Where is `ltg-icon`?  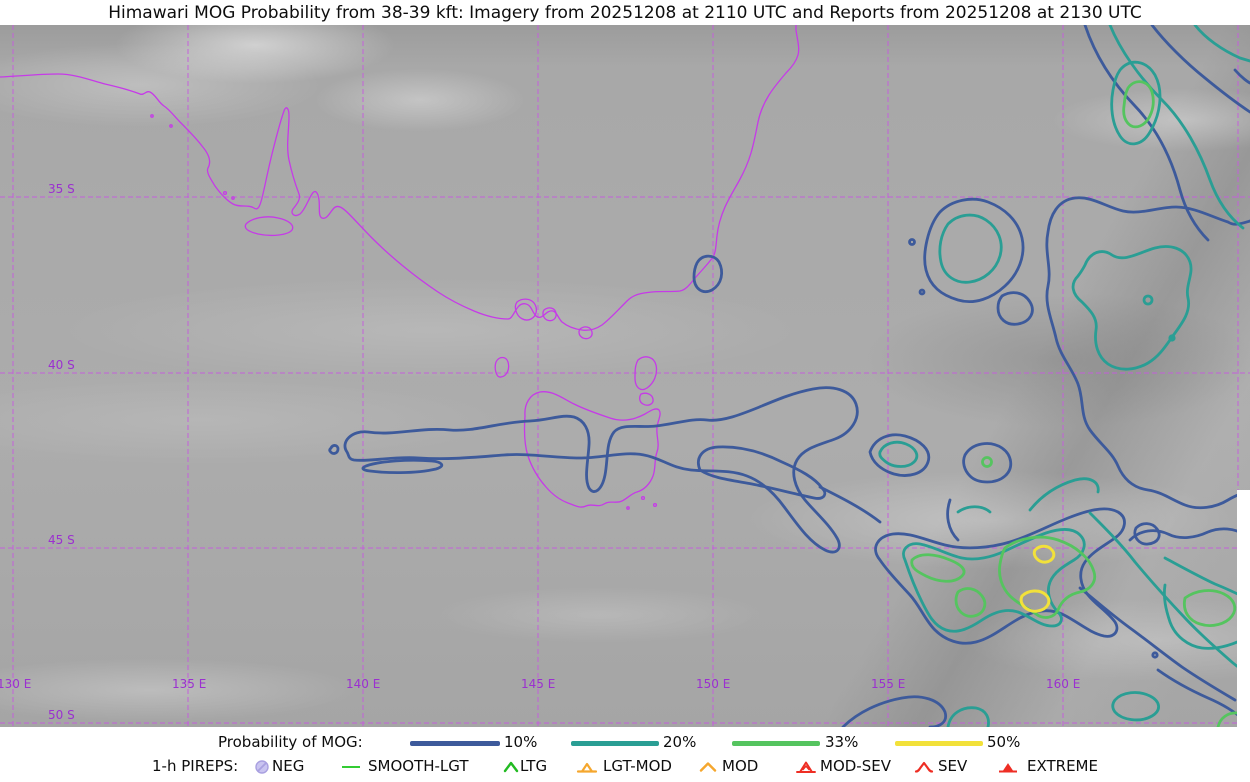 ltg-icon is located at coordinates (511, 767).